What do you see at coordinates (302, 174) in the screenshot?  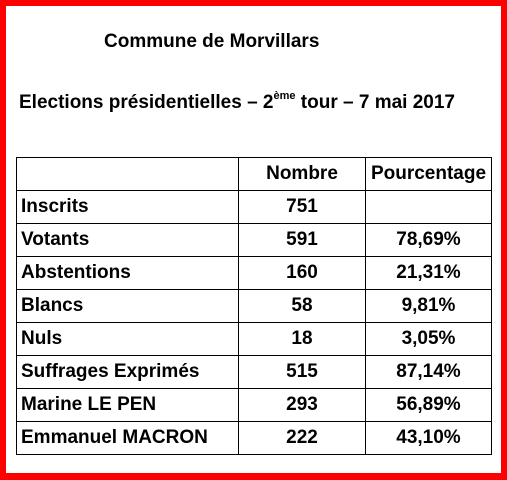 I see `header-nombre: Nombre` at bounding box center [302, 174].